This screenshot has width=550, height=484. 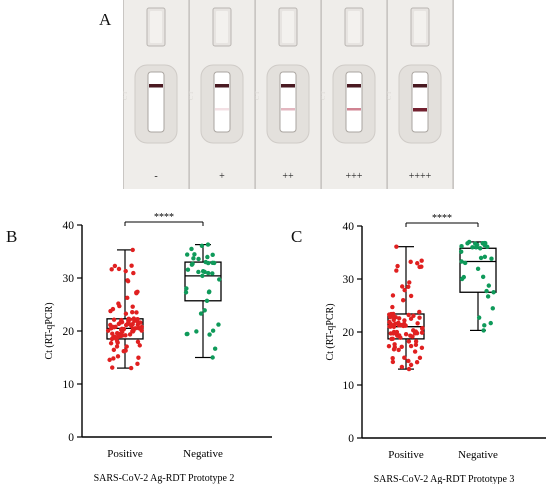 What do you see at coordinates (444, 479) in the screenshot?
I see `x-axis-label: SARS-CoV-2 Ag-RDT Prototype 3` at bounding box center [444, 479].